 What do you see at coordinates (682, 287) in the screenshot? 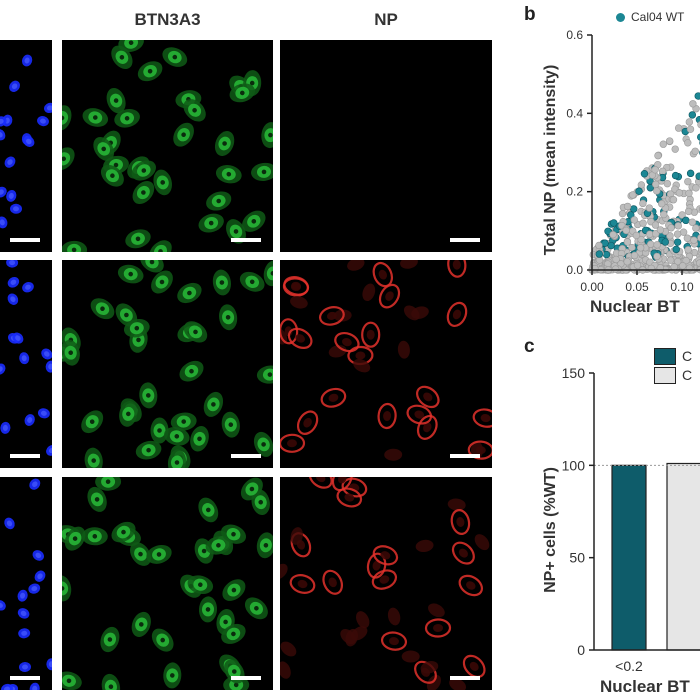
I see `x-tick-label: 0.10` at bounding box center [682, 287].